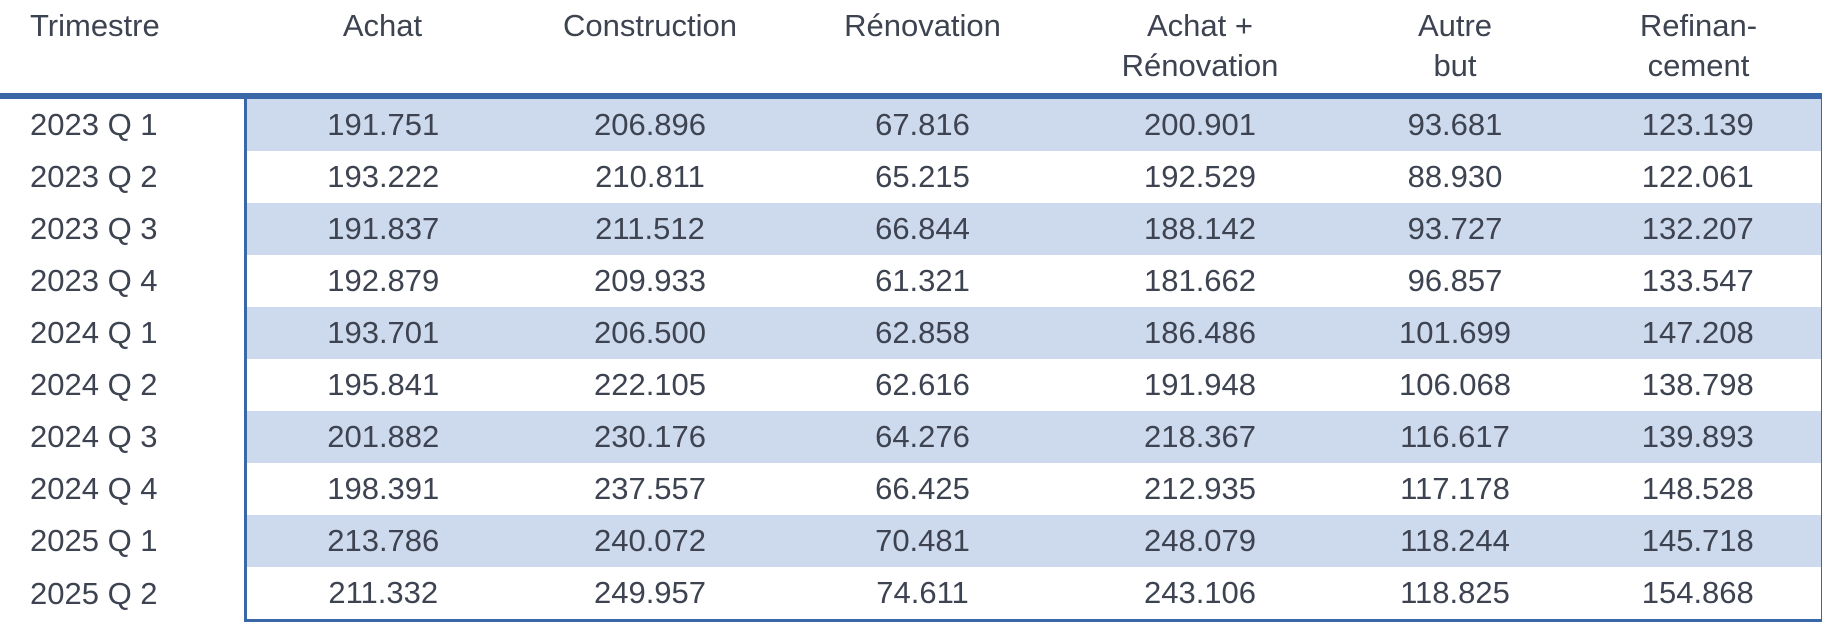 This screenshot has height=625, width=1822. Describe the element at coordinates (1200, 281) in the screenshot. I see `value-cell: 181.662` at that location.